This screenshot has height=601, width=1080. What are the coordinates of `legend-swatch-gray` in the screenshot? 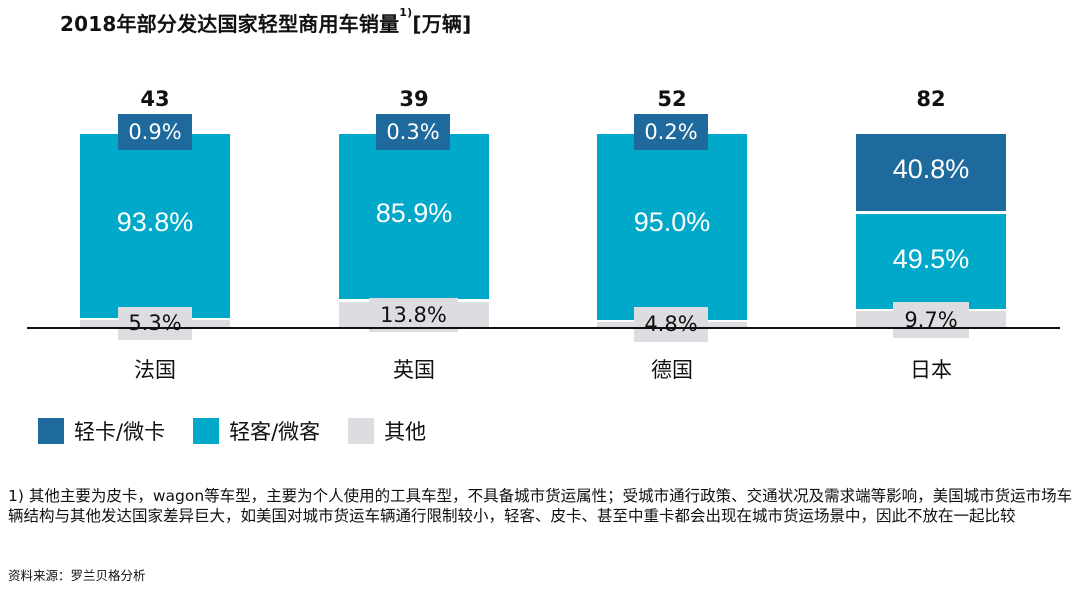 It's located at (361, 431).